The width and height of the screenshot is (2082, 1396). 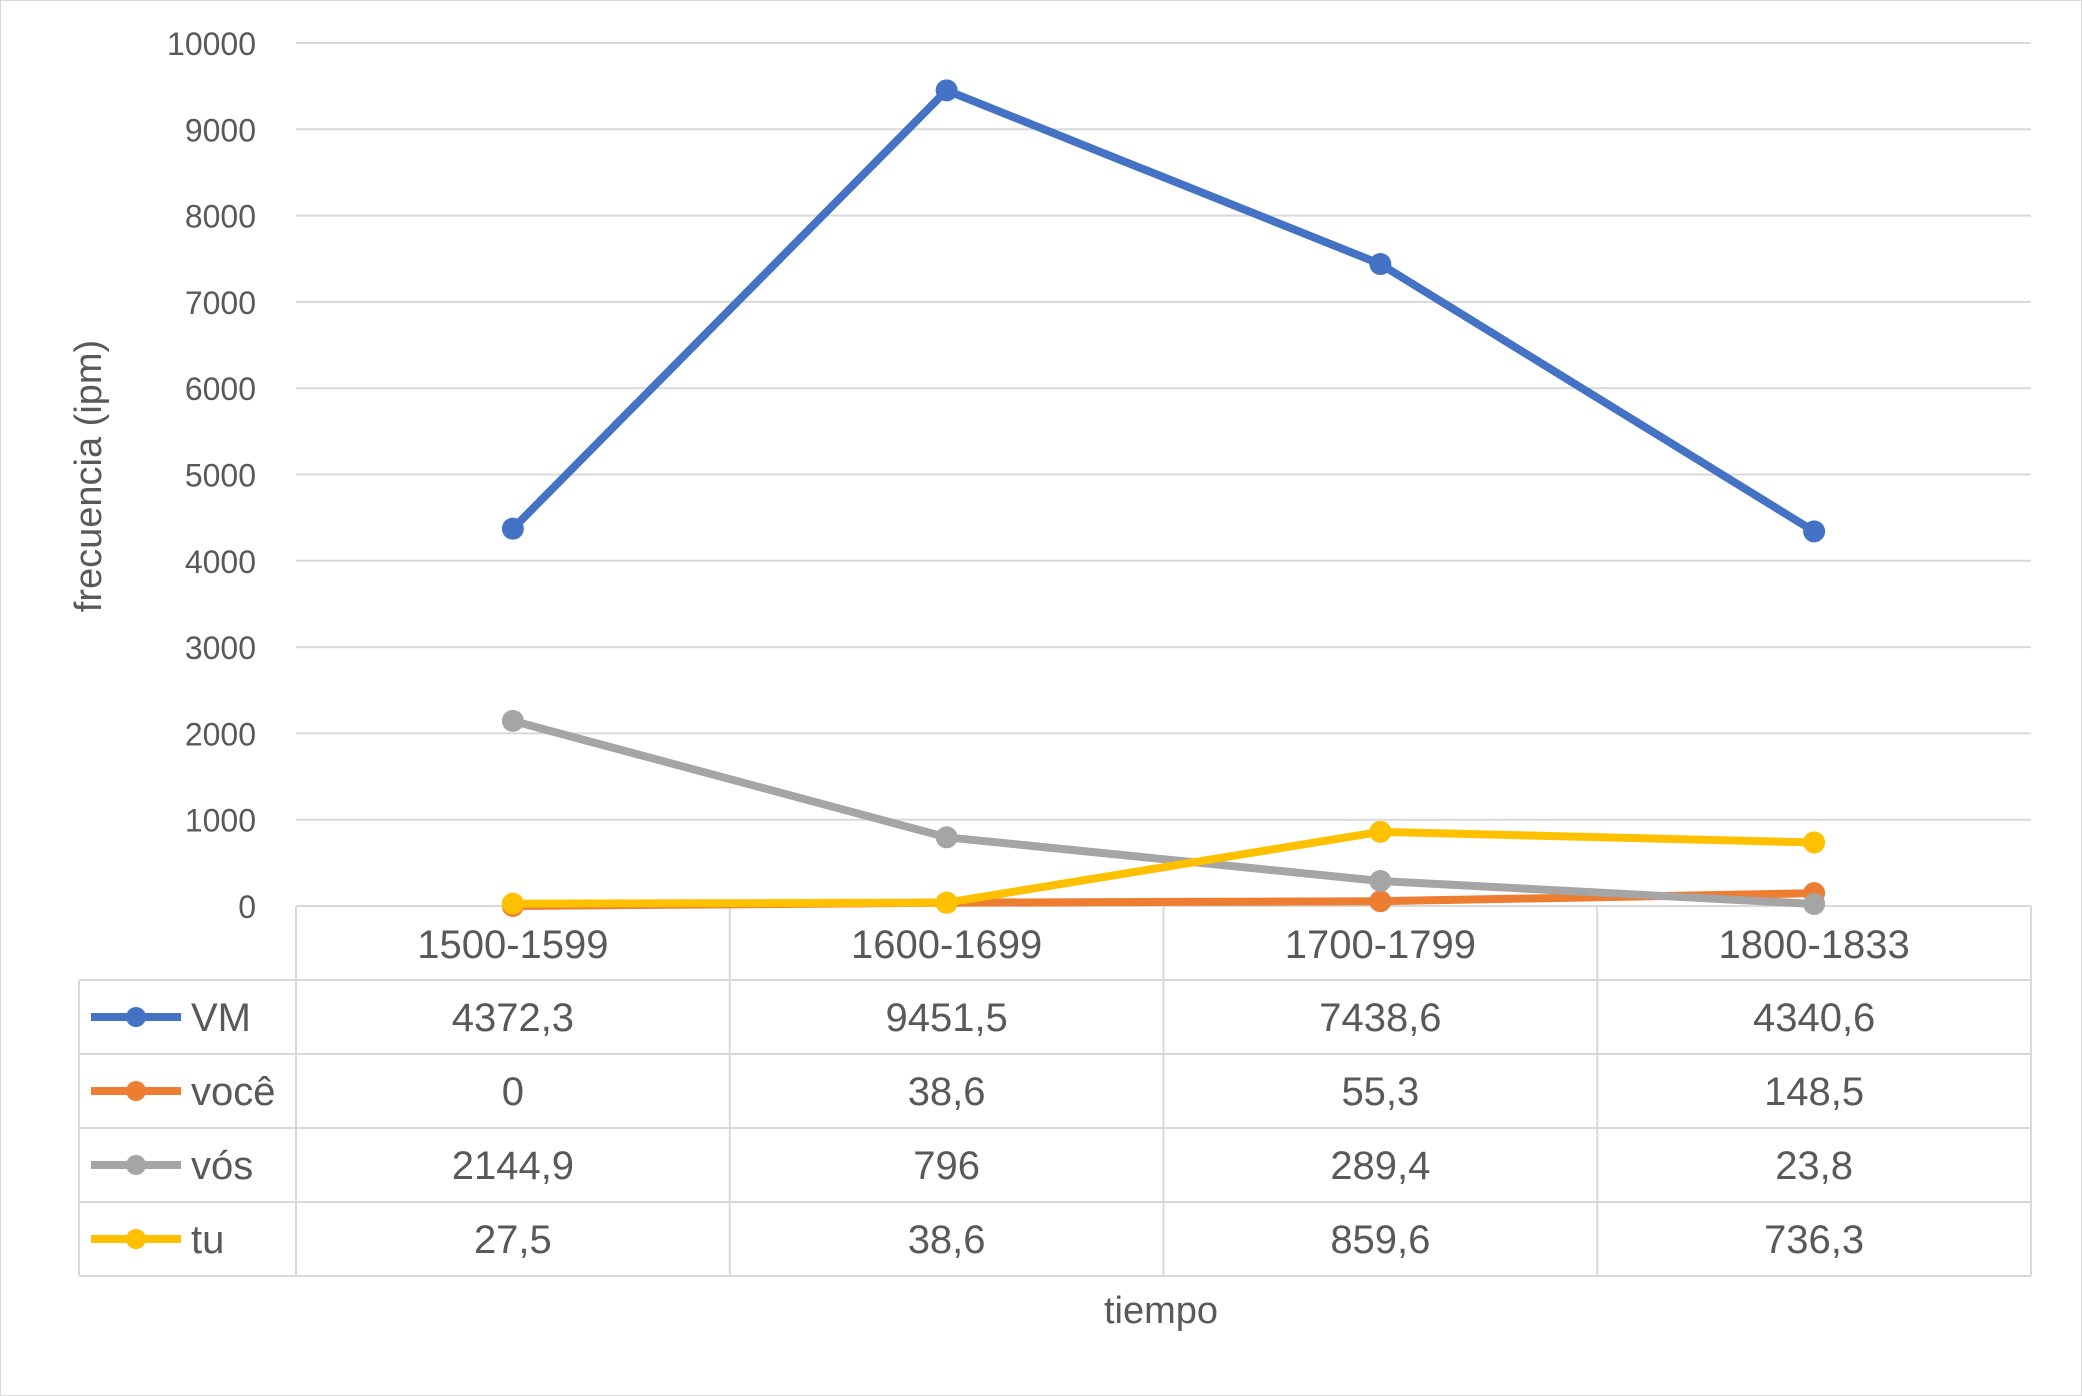 I want to click on category-label: 1500-1599, so click(x=512, y=945).